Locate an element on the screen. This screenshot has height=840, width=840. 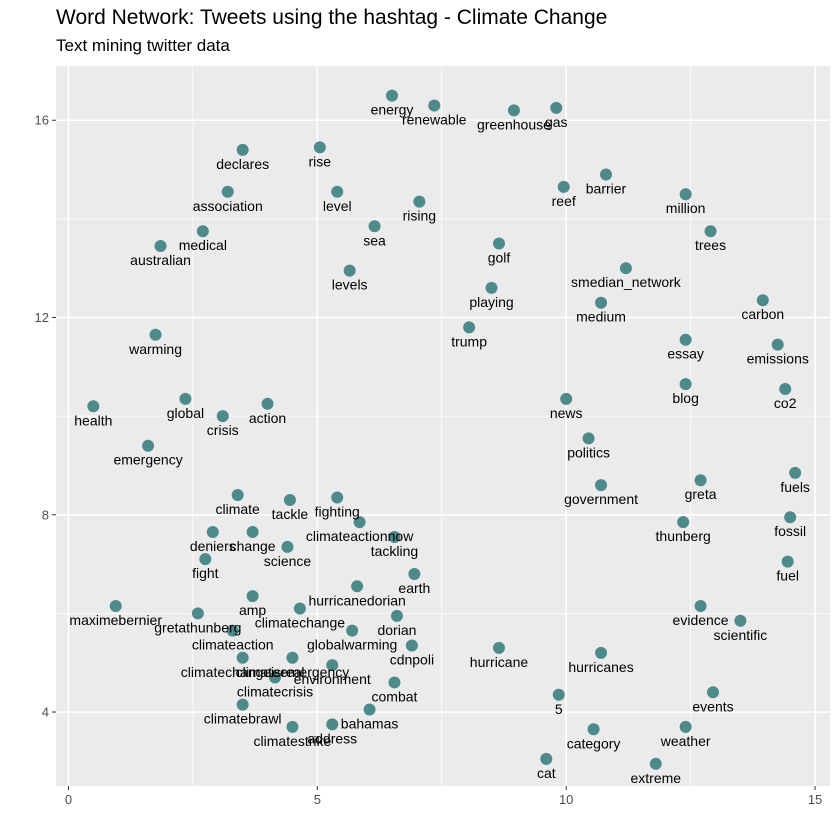
label-levels: levels is located at coordinates (350, 285).